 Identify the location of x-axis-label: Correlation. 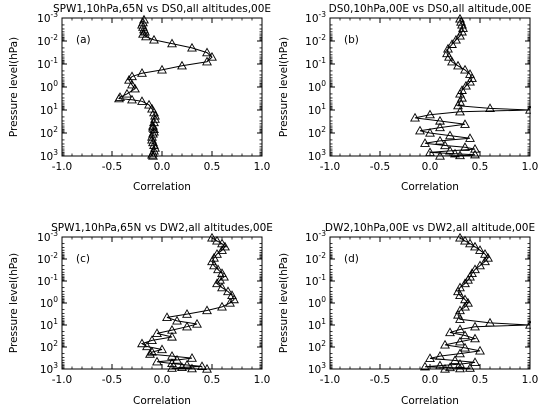
(162, 401).